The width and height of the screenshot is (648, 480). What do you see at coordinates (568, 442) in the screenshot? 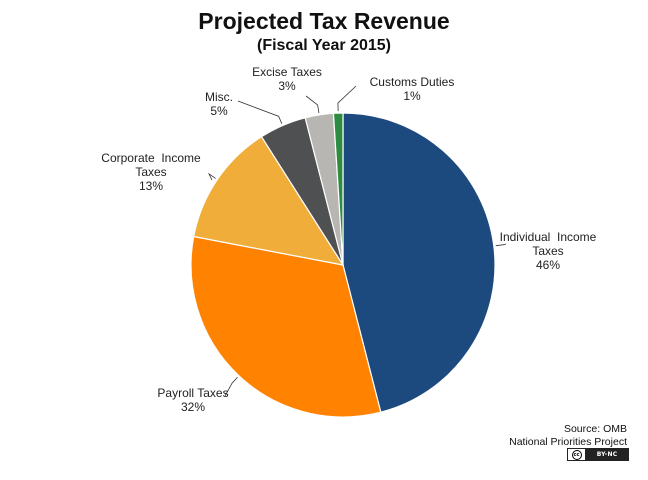
I see `source-organization: National Priorities Project` at bounding box center [568, 442].